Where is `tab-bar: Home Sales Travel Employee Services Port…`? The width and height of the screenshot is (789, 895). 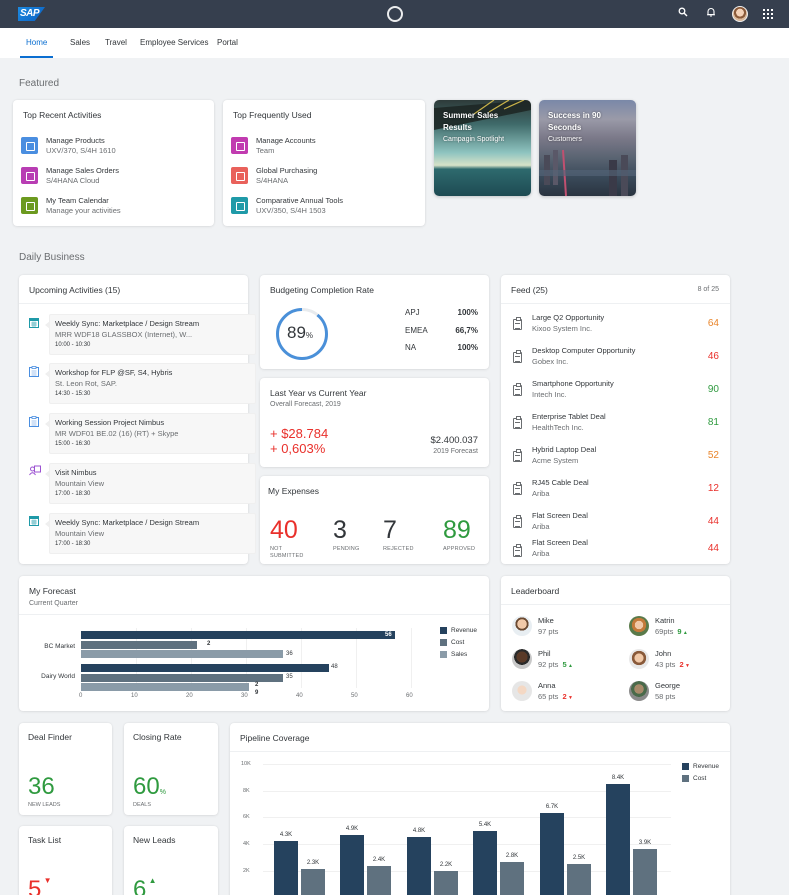 tab-bar: Home Sales Travel Employee Services Port… is located at coordinates (394, 43).